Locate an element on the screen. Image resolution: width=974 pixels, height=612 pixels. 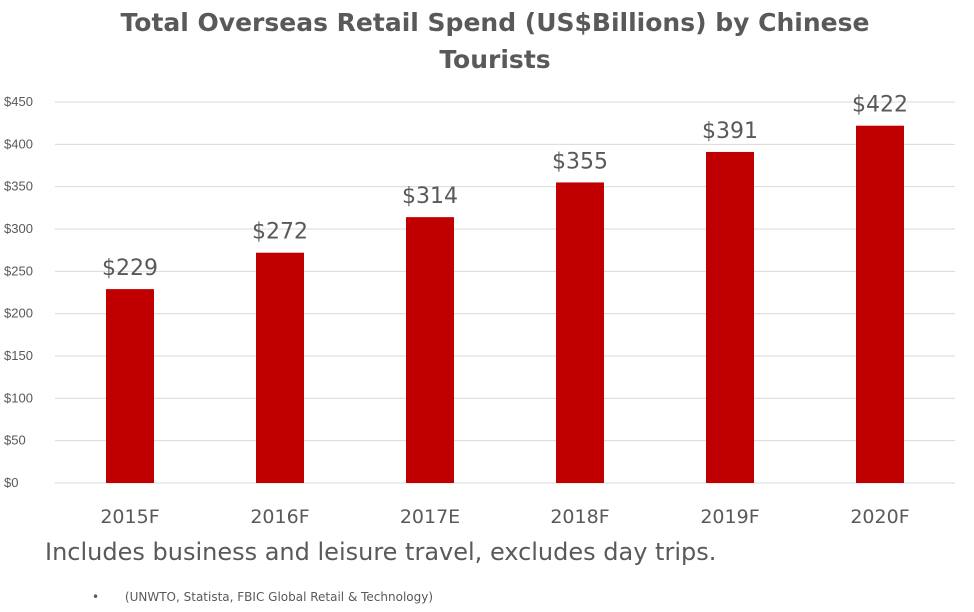
y-tick-label: $400 is located at coordinates (18, 143).